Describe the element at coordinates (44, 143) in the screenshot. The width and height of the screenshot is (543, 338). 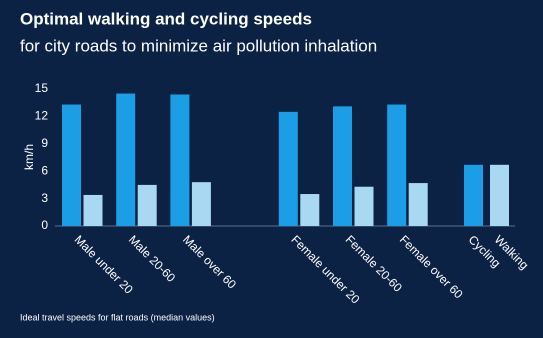
I see `y-tick-label: 9` at that location.